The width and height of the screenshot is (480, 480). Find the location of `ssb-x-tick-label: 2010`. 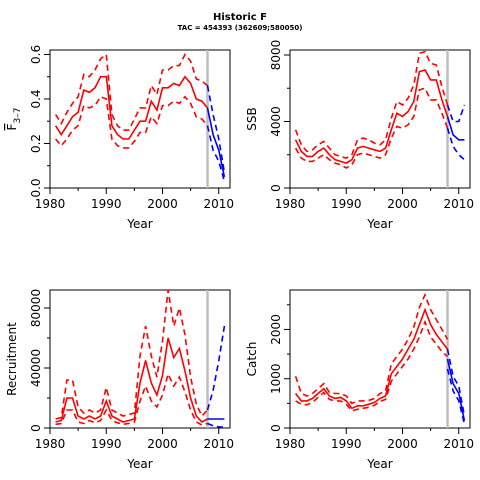

ssb-x-tick-label: 2010 is located at coordinates (458, 204).